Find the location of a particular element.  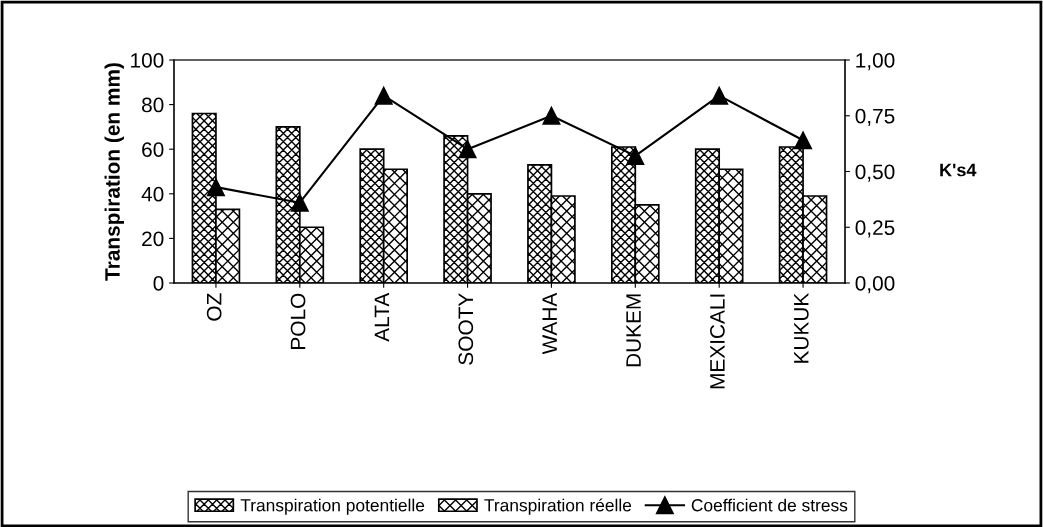

y2-tick-label: 0,50 is located at coordinates (875, 173).